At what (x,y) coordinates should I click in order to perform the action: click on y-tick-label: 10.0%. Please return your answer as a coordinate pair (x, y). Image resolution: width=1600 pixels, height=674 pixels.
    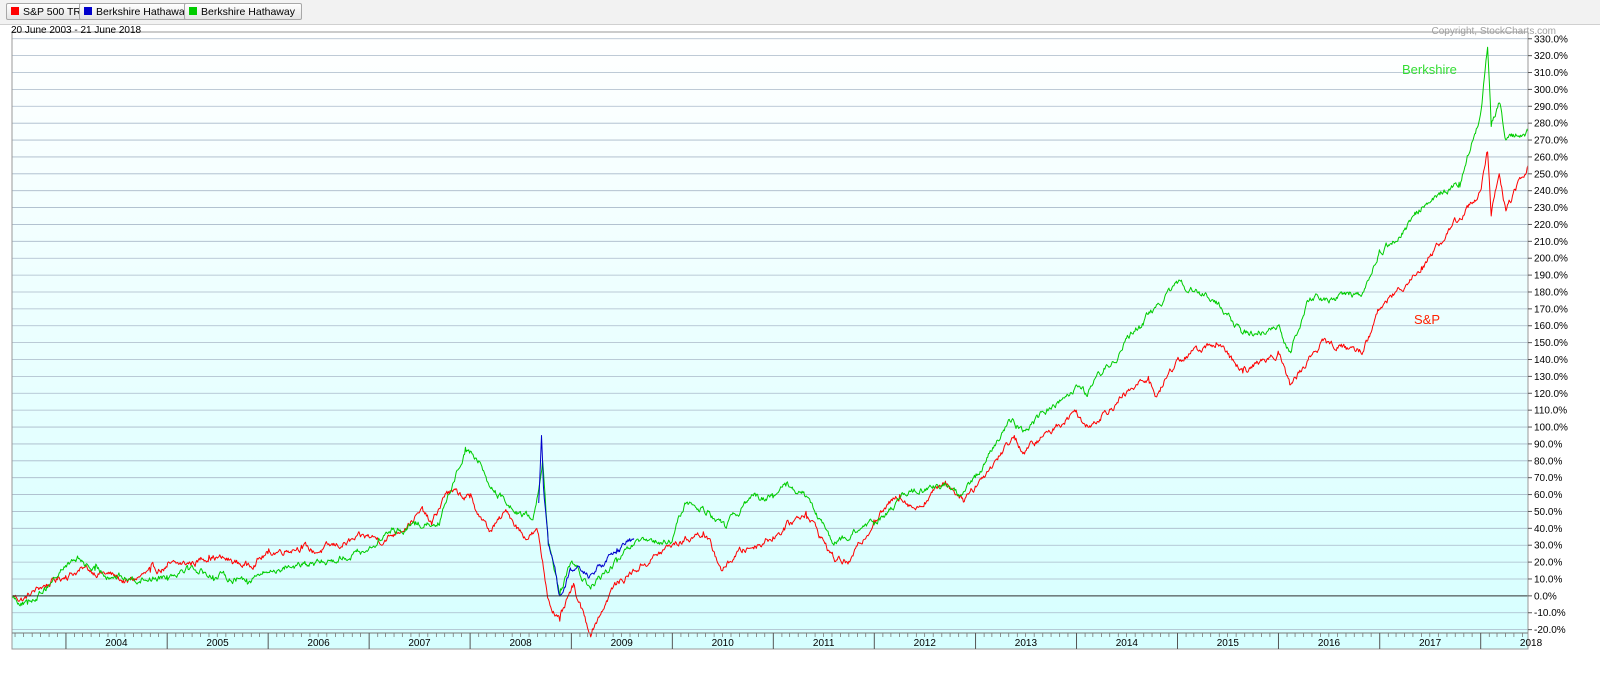
    Looking at the image, I should click on (1548, 579).